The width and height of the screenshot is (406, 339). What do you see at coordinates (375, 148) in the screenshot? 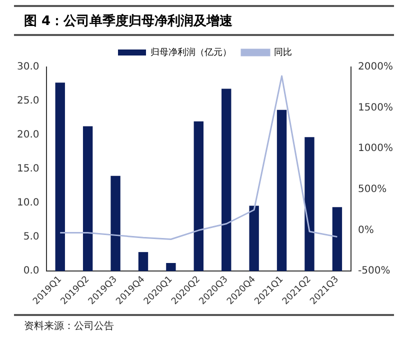
I see `y2-tick-label: 1000%` at bounding box center [375, 148].